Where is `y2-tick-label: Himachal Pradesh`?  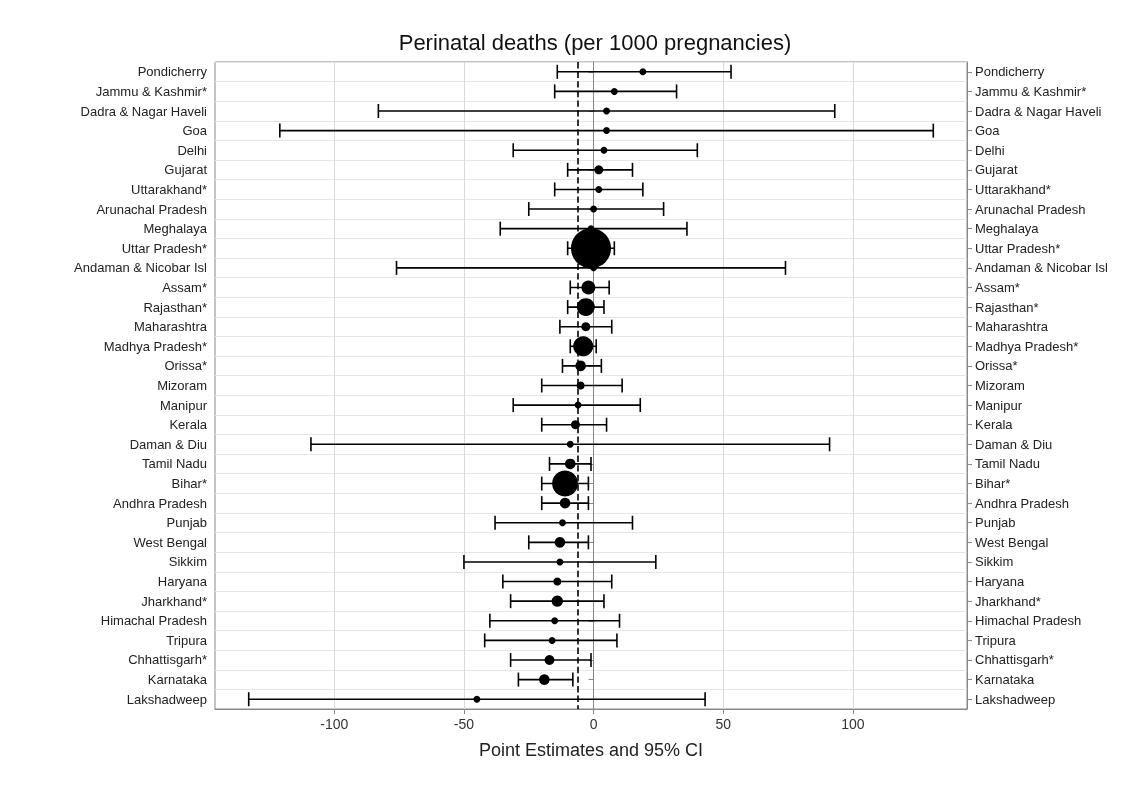
y2-tick-label: Himachal Pradesh is located at coordinates (153, 621).